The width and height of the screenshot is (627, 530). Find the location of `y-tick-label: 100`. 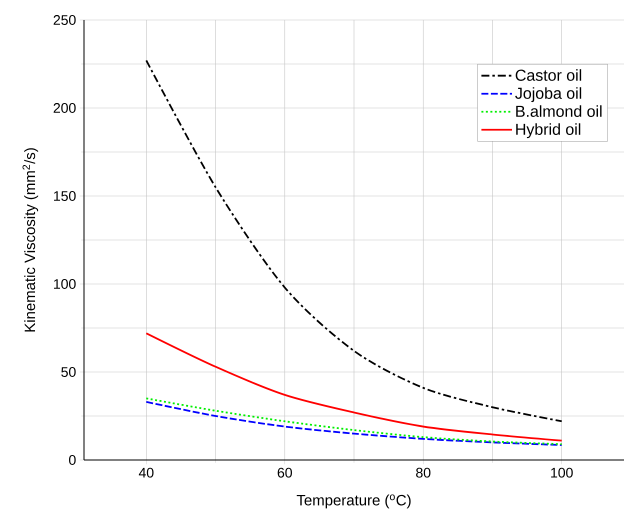

y-tick-label: 100 is located at coordinates (65, 284).